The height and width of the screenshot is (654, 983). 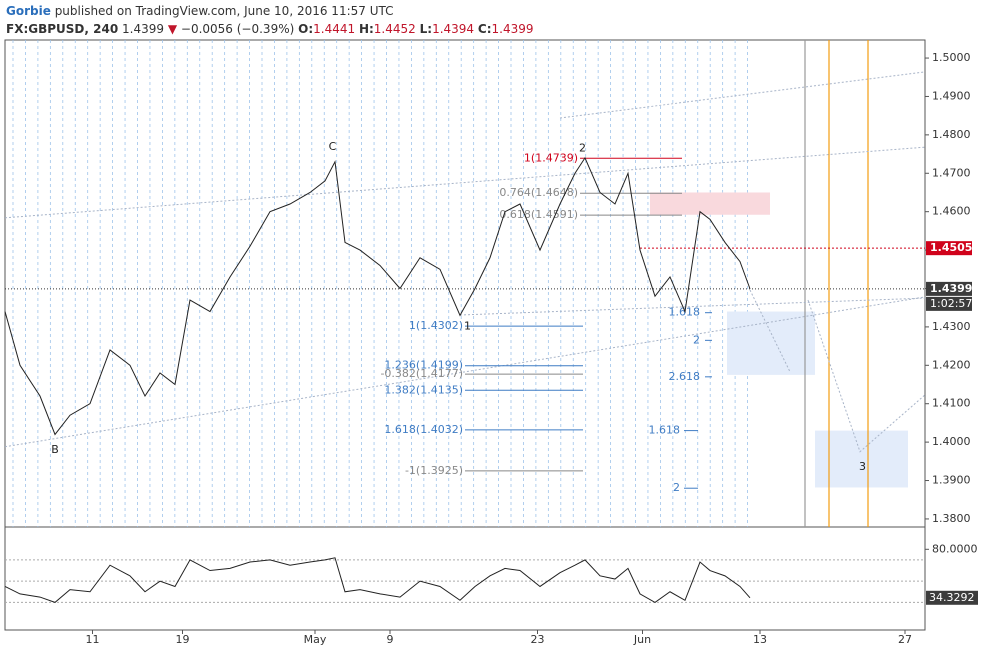 I want to click on ohlc-label: O:, so click(x=306, y=29).